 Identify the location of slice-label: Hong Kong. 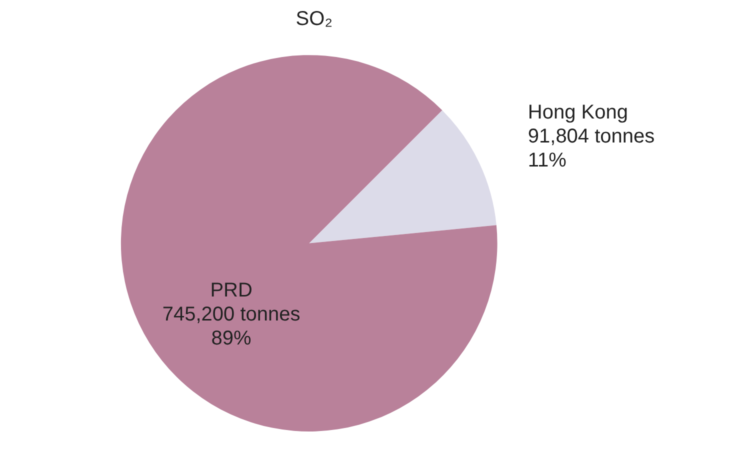
(578, 113).